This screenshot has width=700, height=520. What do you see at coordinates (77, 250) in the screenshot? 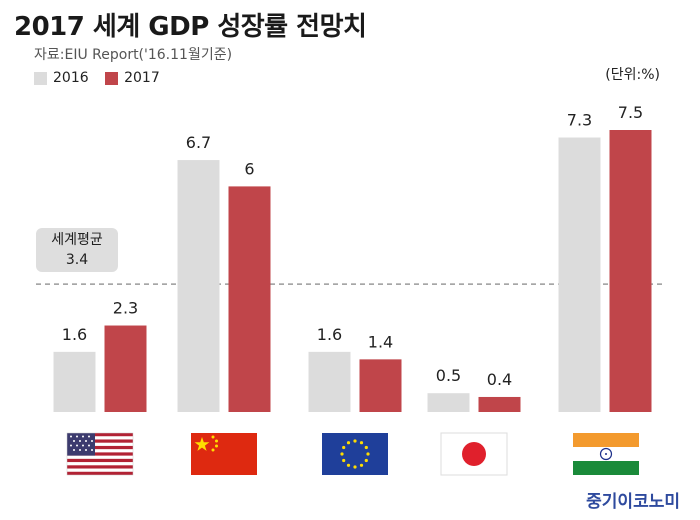
I see `world-average-label: 세계평균 3.4` at bounding box center [77, 250].